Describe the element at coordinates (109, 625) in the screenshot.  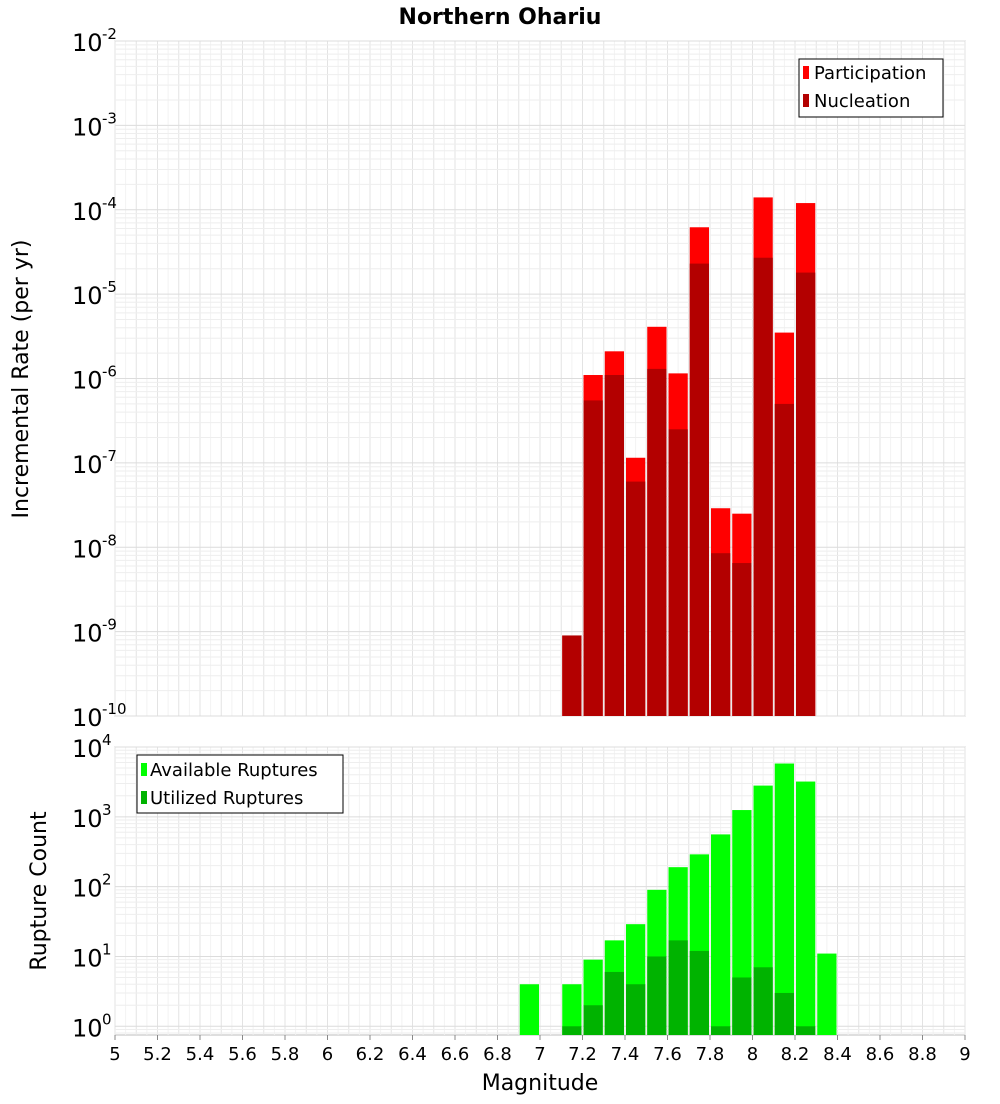
I see `y-tick-exponent: -9` at that location.